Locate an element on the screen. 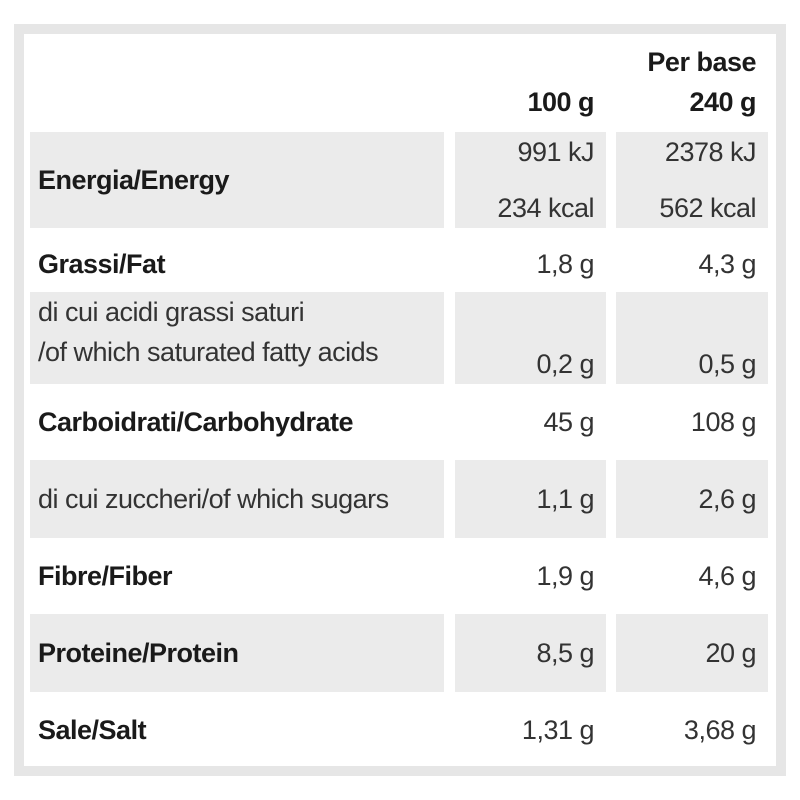 The height and width of the screenshot is (800, 800). value-cell: 991 kJ 234 kcal is located at coordinates (530, 180).